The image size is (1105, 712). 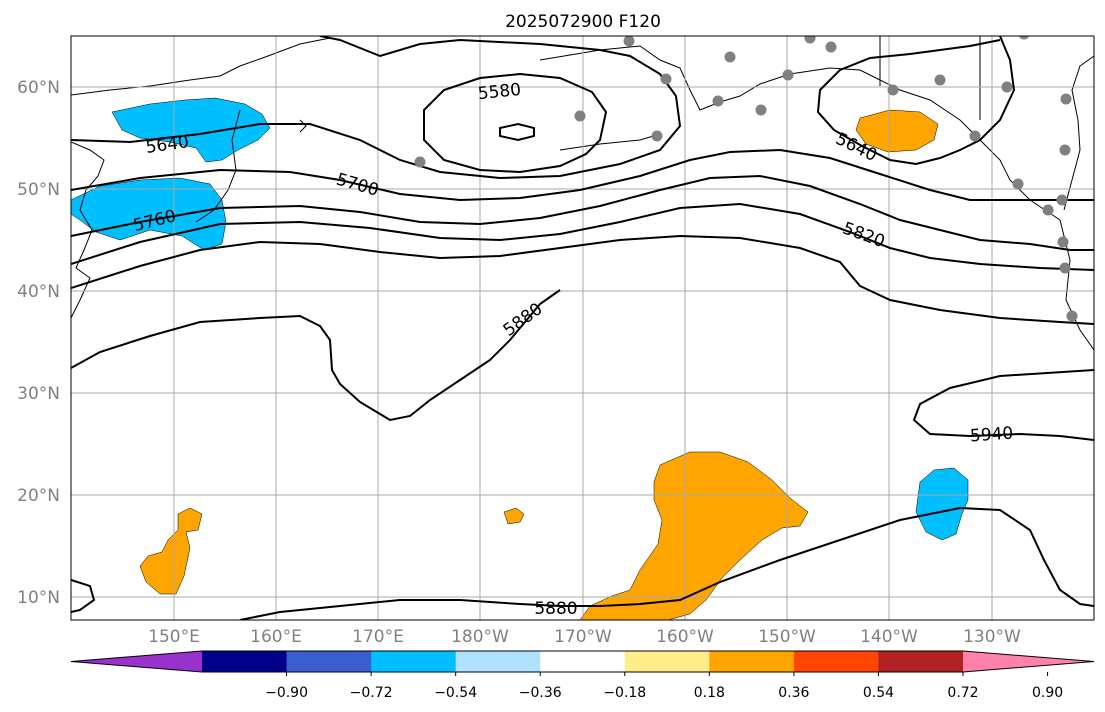 I want to click on lon-label: 170°W, so click(x=583, y=637).